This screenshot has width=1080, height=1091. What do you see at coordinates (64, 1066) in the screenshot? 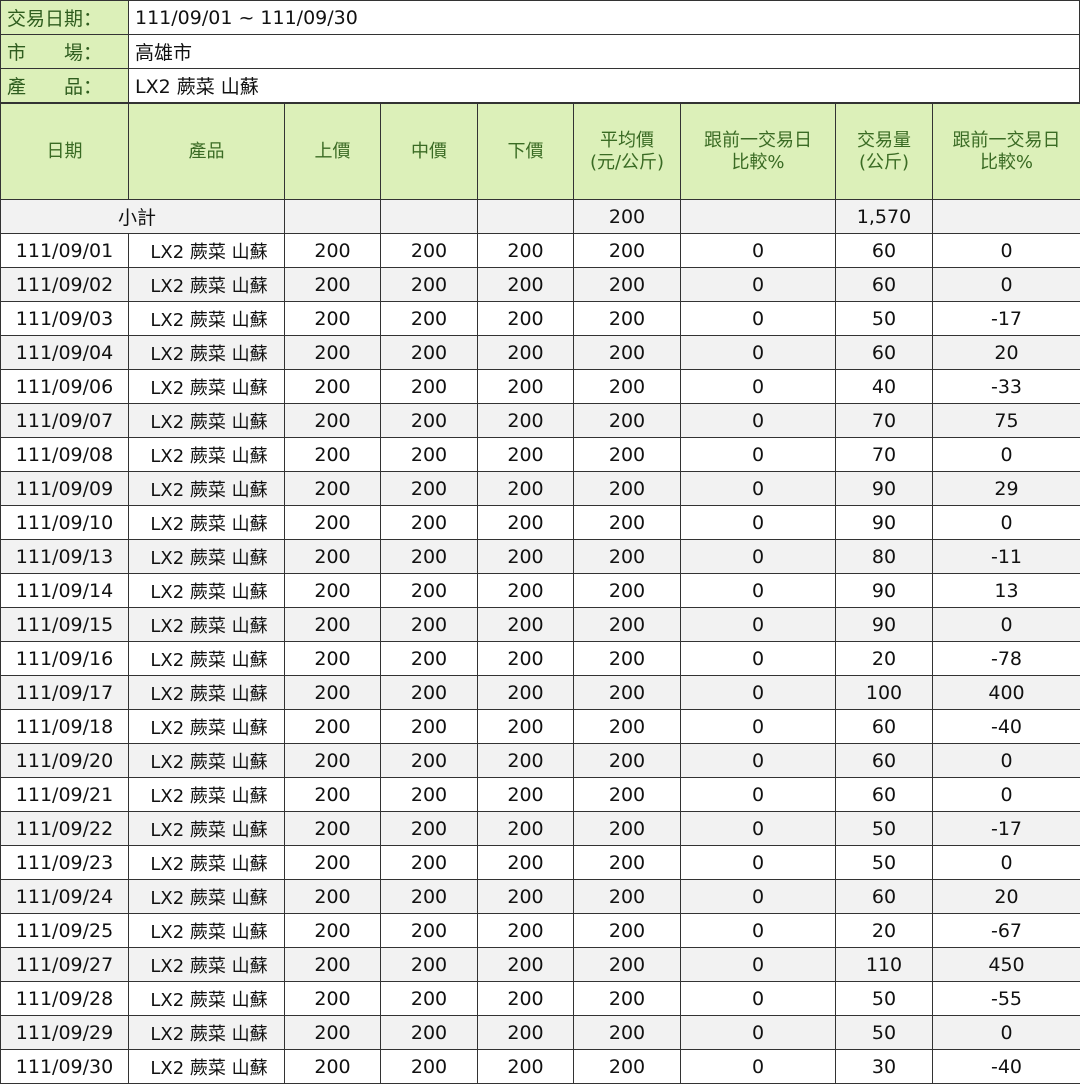
I see `cell-date: 111/09/30` at bounding box center [64, 1066].